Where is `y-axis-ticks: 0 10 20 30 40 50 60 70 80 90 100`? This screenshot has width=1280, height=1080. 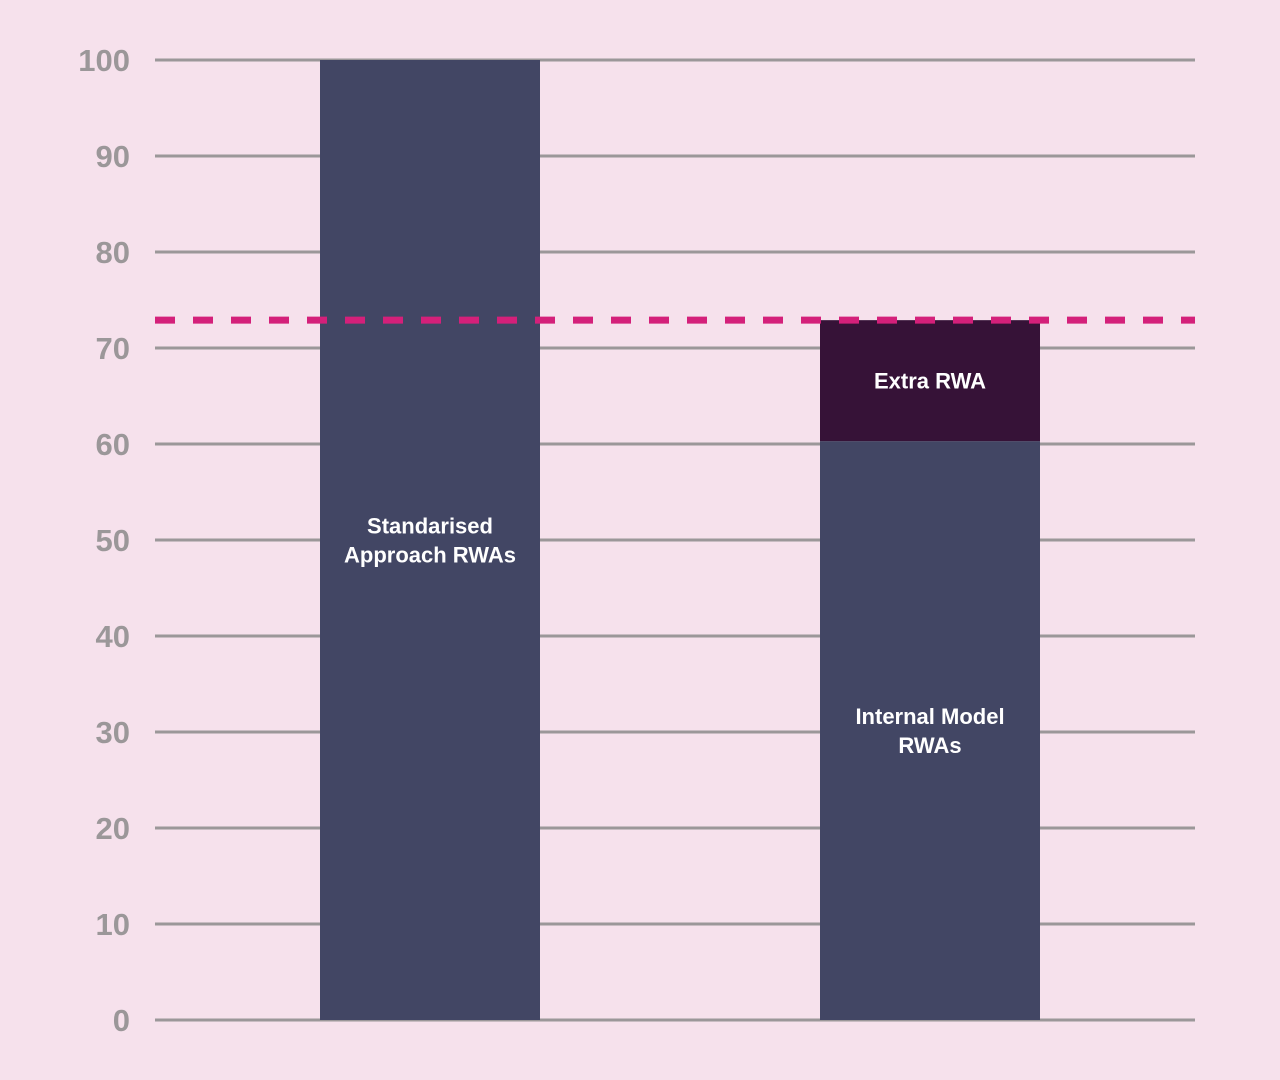 y-axis-ticks: 0 10 20 30 40 50 60 70 80 90 100 is located at coordinates (104, 540).